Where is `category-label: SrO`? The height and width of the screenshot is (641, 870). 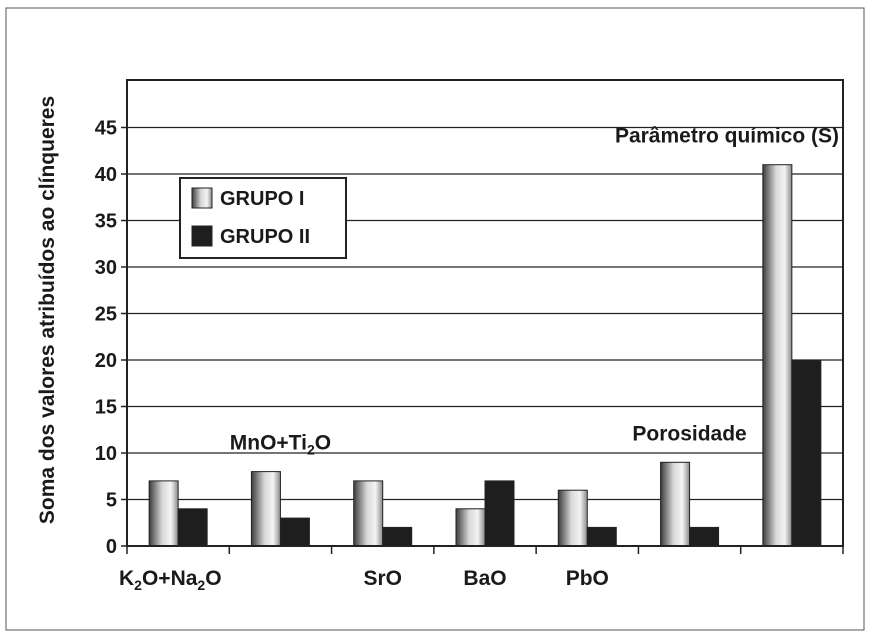
category-label: SrO is located at coordinates (382, 578).